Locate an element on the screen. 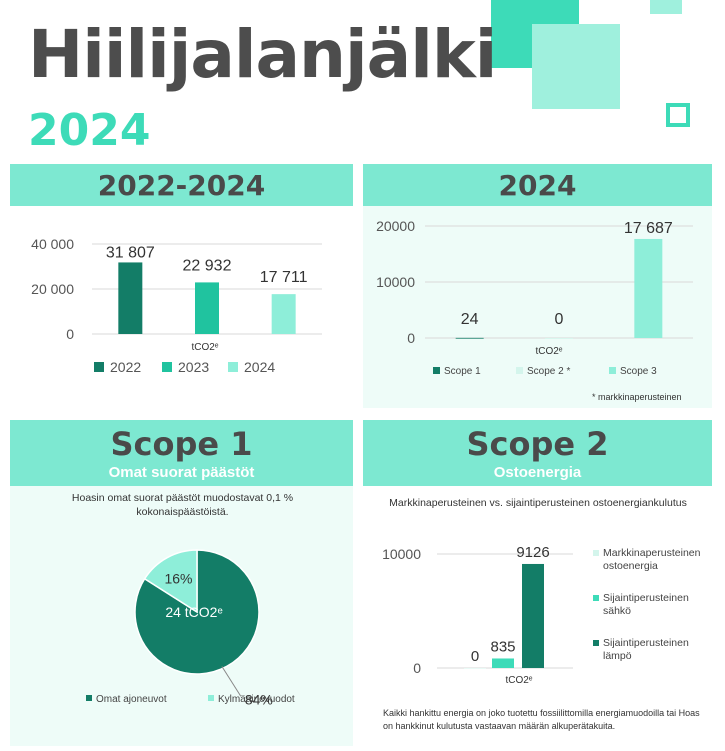 This screenshot has height=751, width=725. bar-2022 is located at coordinates (130, 298).